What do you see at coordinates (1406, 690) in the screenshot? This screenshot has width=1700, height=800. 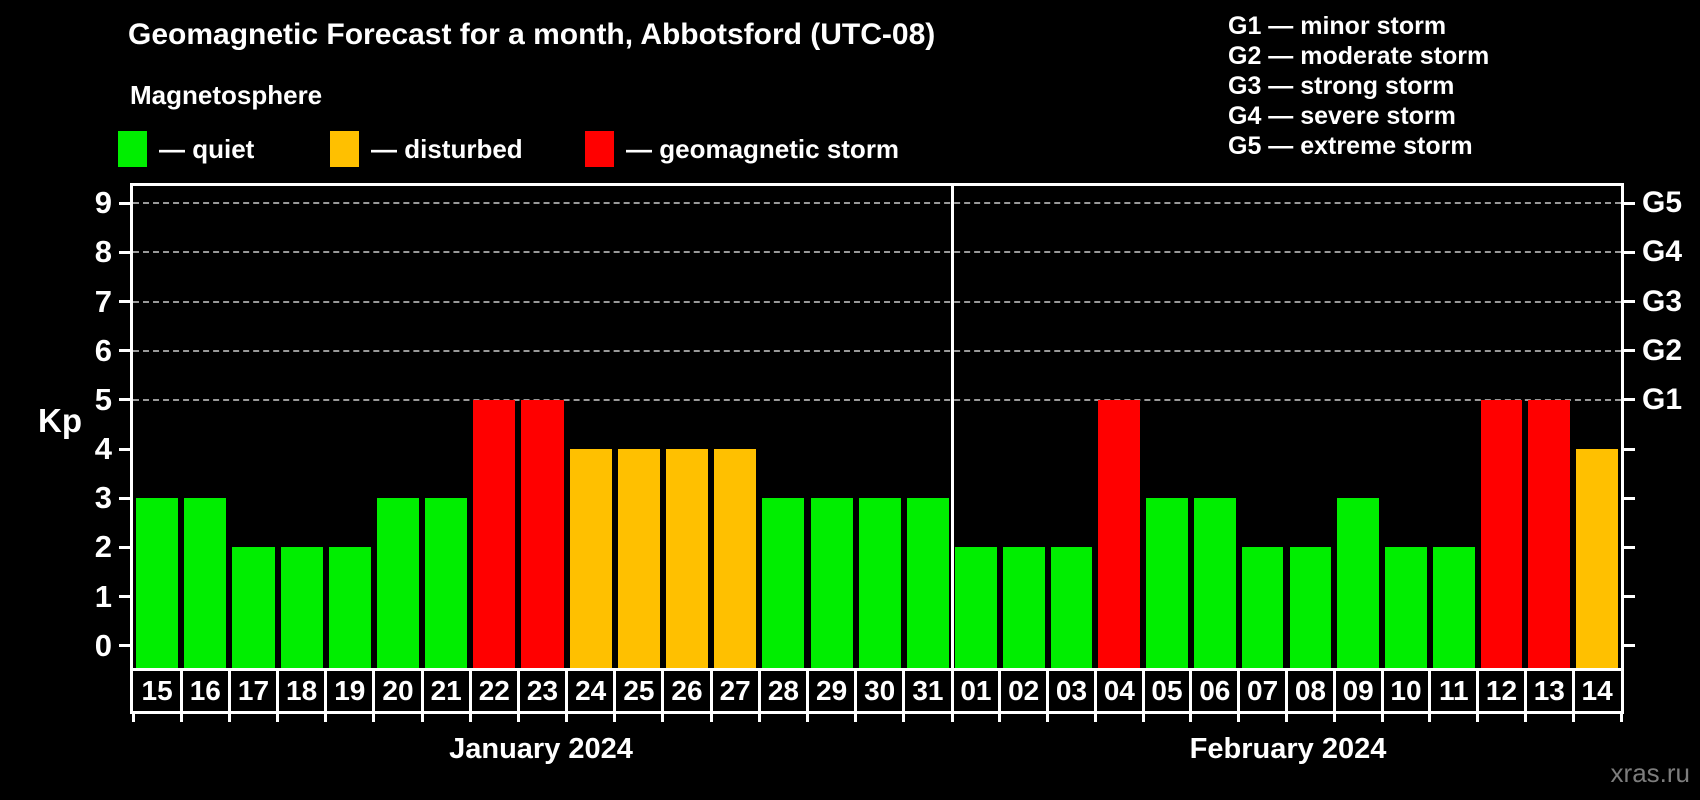 I see `day-label: 10` at bounding box center [1406, 690].